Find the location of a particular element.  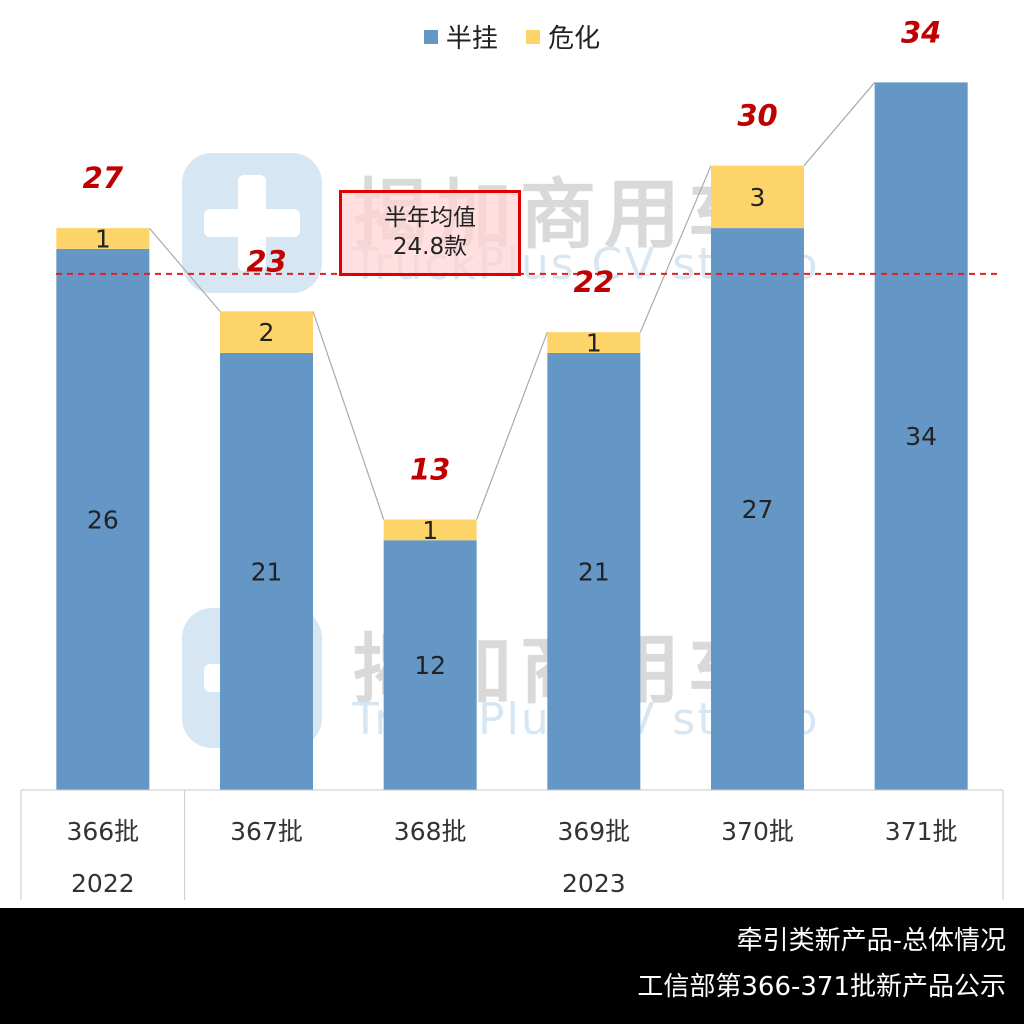

total-label: 27 is located at coordinates (103, 178).